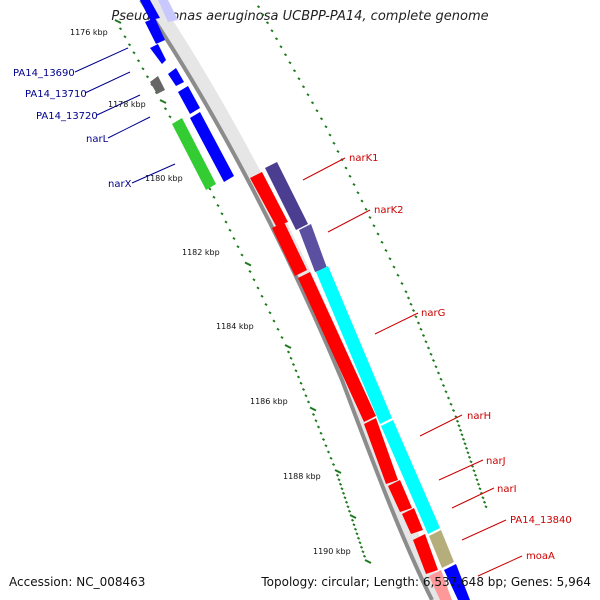  What do you see at coordinates (97, 139) in the screenshot?
I see `gene-label-narL: narL` at bounding box center [97, 139].